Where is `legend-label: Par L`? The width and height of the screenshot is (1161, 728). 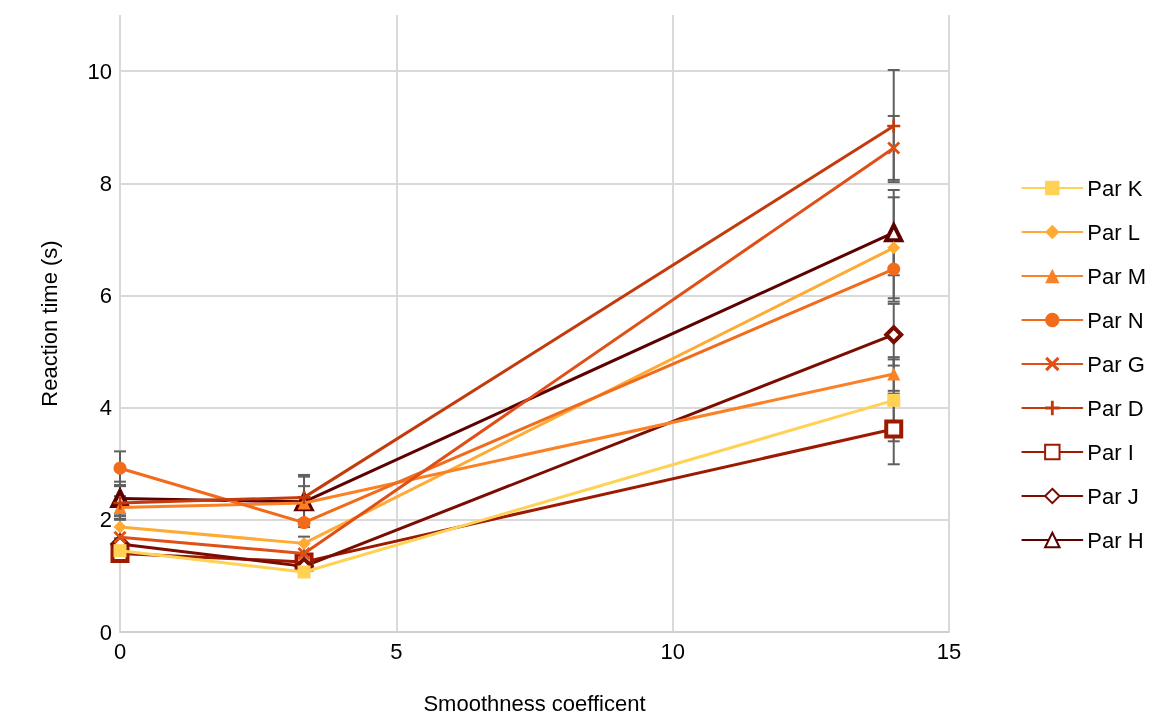
legend-label: Par L is located at coordinates (1113, 232).